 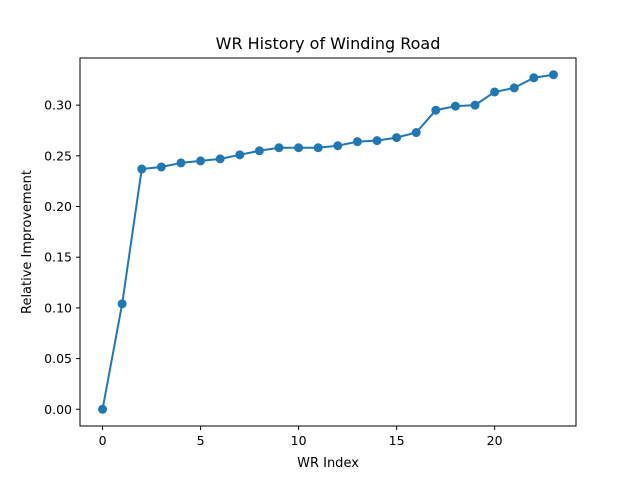 What do you see at coordinates (328, 43) in the screenshot?
I see `chart-title: WR History of Winding Road` at bounding box center [328, 43].